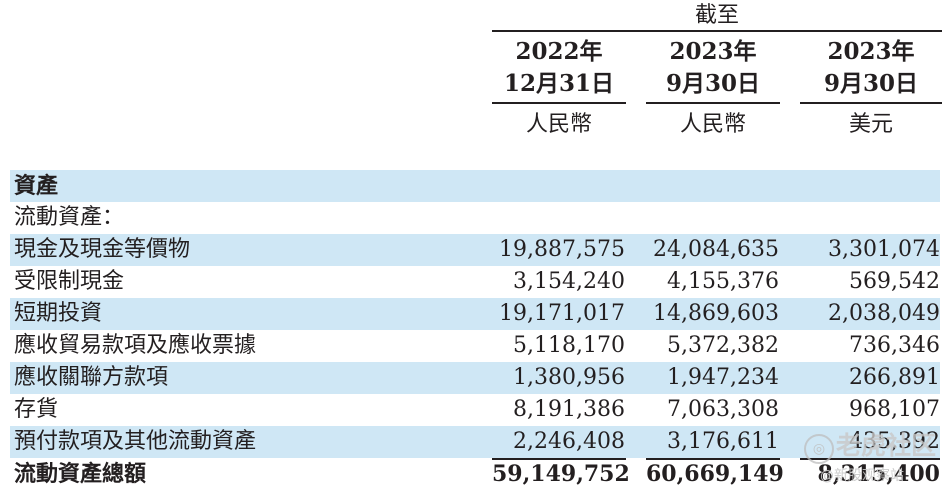 The image size is (952, 503). I want to click on table-row: 應收關聯方款項 1,380,956 1,947,234 266,891, so click(475, 378).